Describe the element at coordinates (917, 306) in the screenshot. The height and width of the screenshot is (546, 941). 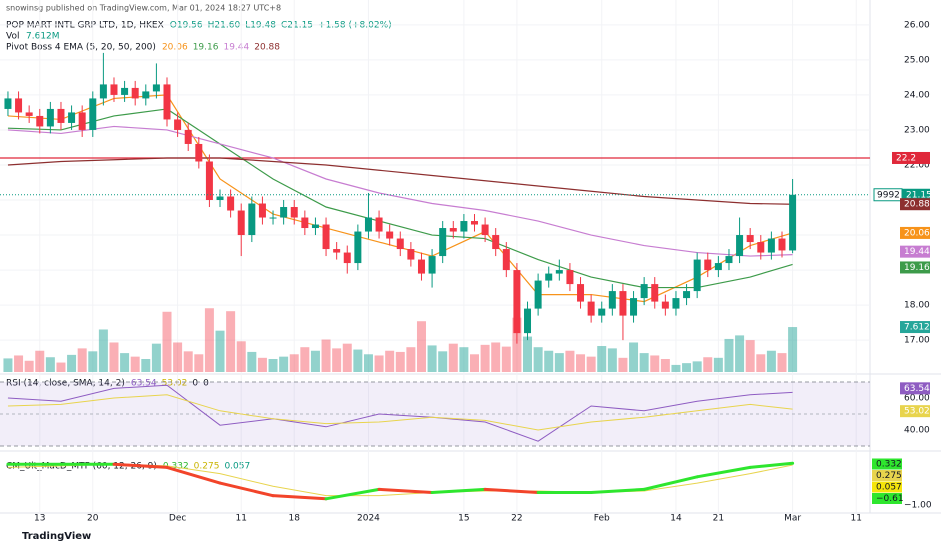
I see `y-tick-label: 18.00` at that location.